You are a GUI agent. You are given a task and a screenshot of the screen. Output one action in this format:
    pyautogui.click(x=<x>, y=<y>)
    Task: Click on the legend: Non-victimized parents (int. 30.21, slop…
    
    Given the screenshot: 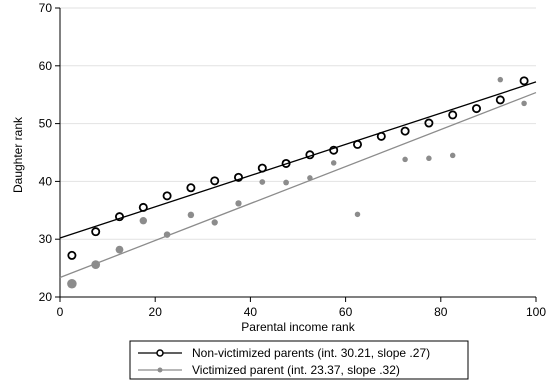 What is the action you would take?
    pyautogui.click(x=299, y=360)
    